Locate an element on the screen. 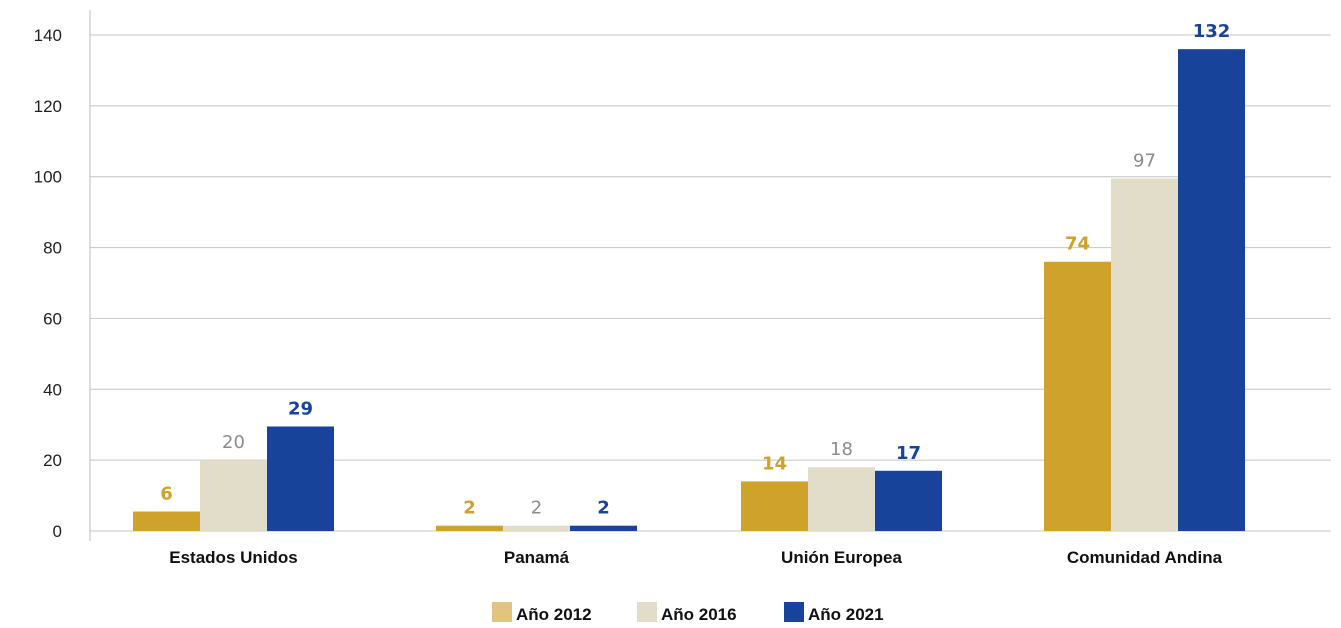 Image resolution: width=1341 pixels, height=628 pixels. data-label-panama-ano-2021: 2 is located at coordinates (603, 508).